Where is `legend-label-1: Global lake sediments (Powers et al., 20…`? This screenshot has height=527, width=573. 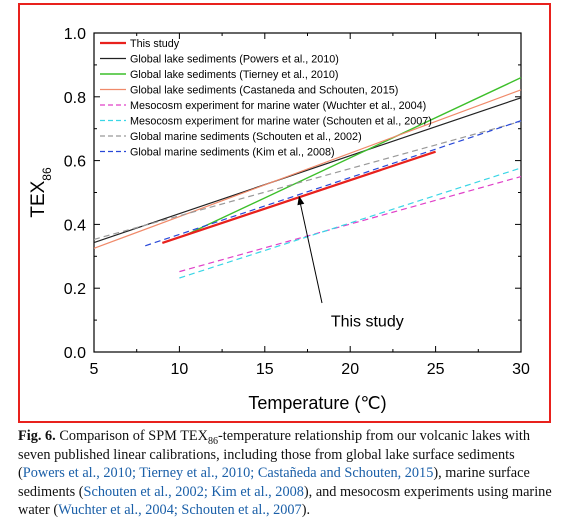 legend-label-1: Global lake sediments (Powers et al., 20… is located at coordinates (234, 60).